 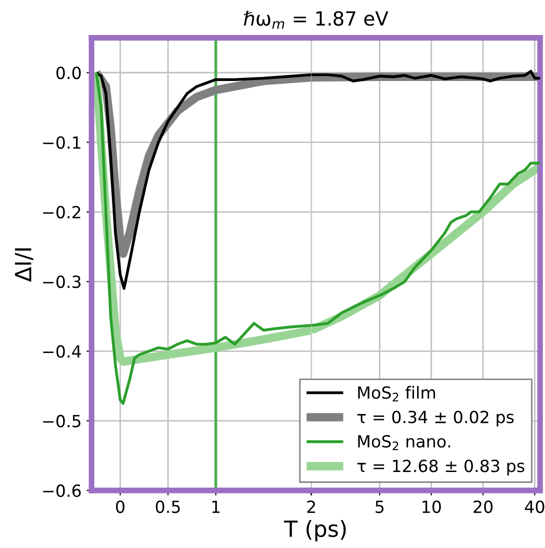 What do you see at coordinates (216, 506) in the screenshot?
I see `x-tick-label: 1` at bounding box center [216, 506].